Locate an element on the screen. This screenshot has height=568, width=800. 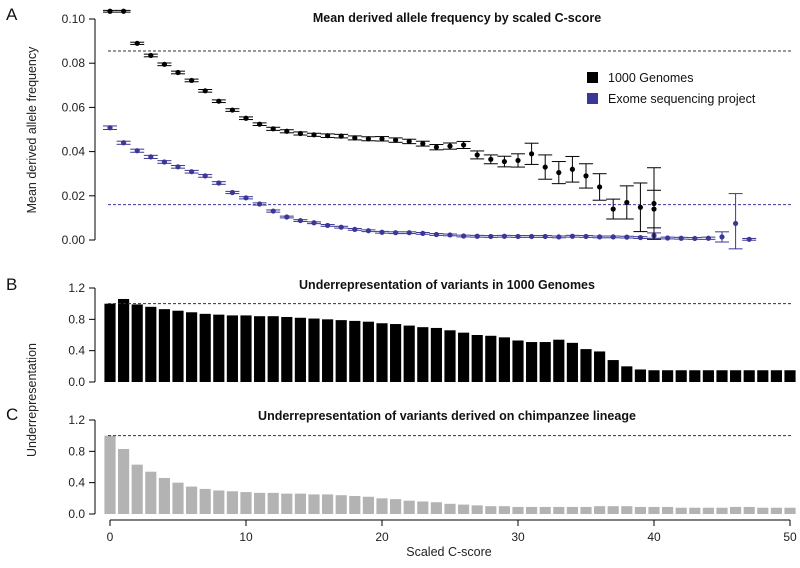
panel-a-y-axis: 0.00 0.02 0.04 0.06 0.08 0.10 is located at coordinates (79, 129).